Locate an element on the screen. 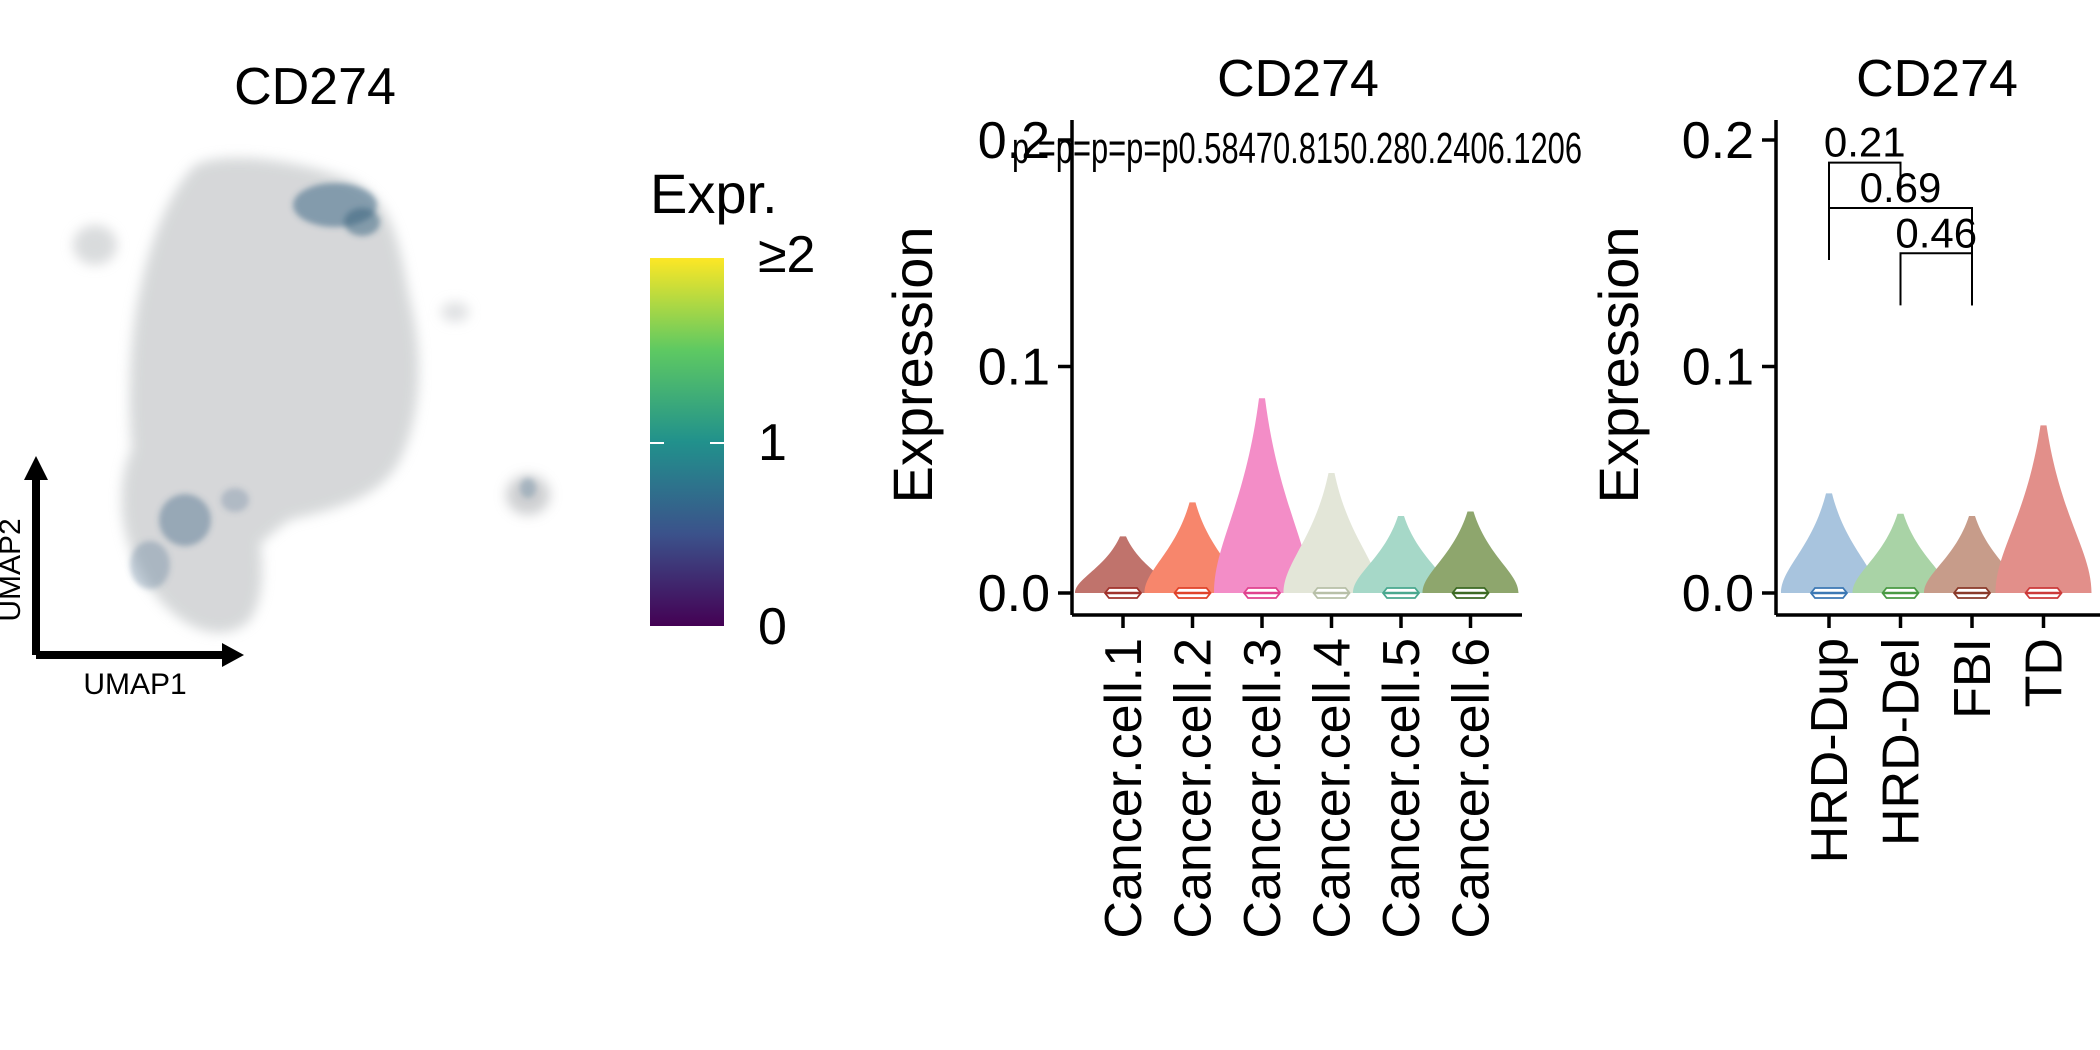  comparison-bracket is located at coordinates (1936, 279).